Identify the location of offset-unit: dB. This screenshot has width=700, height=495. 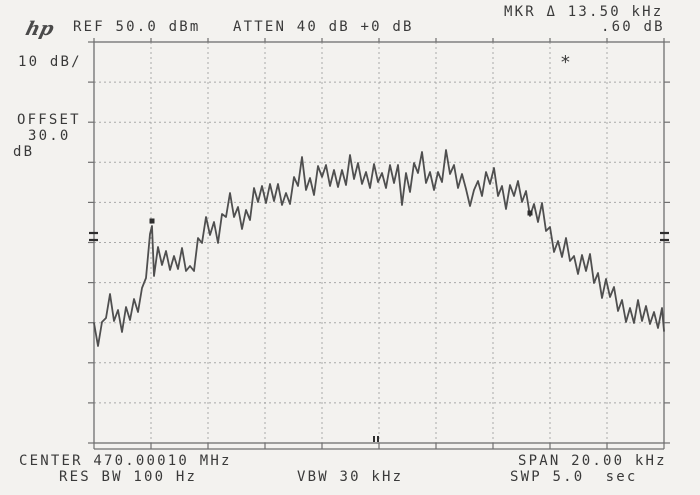
(24, 152).